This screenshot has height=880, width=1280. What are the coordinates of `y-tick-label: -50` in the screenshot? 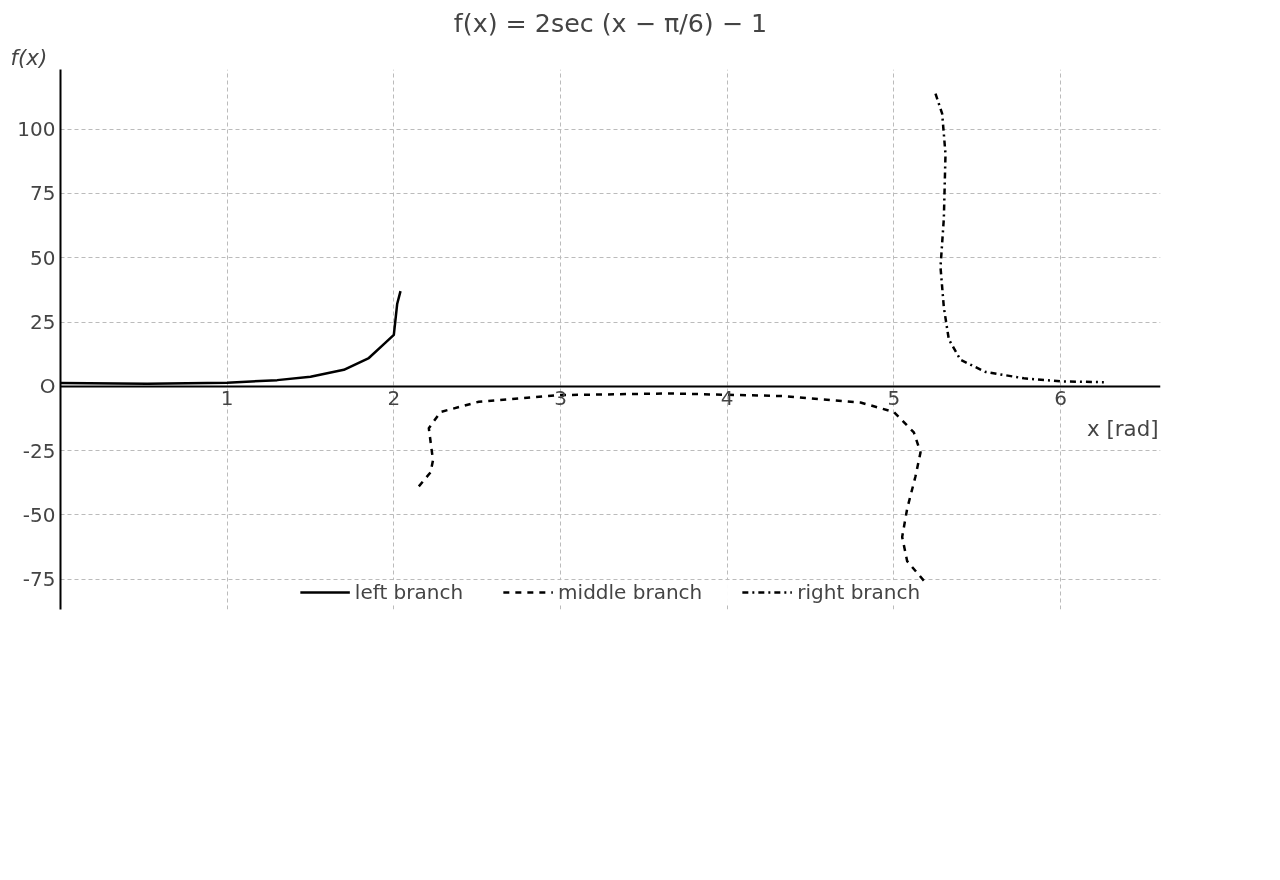 It's located at (39, 514).